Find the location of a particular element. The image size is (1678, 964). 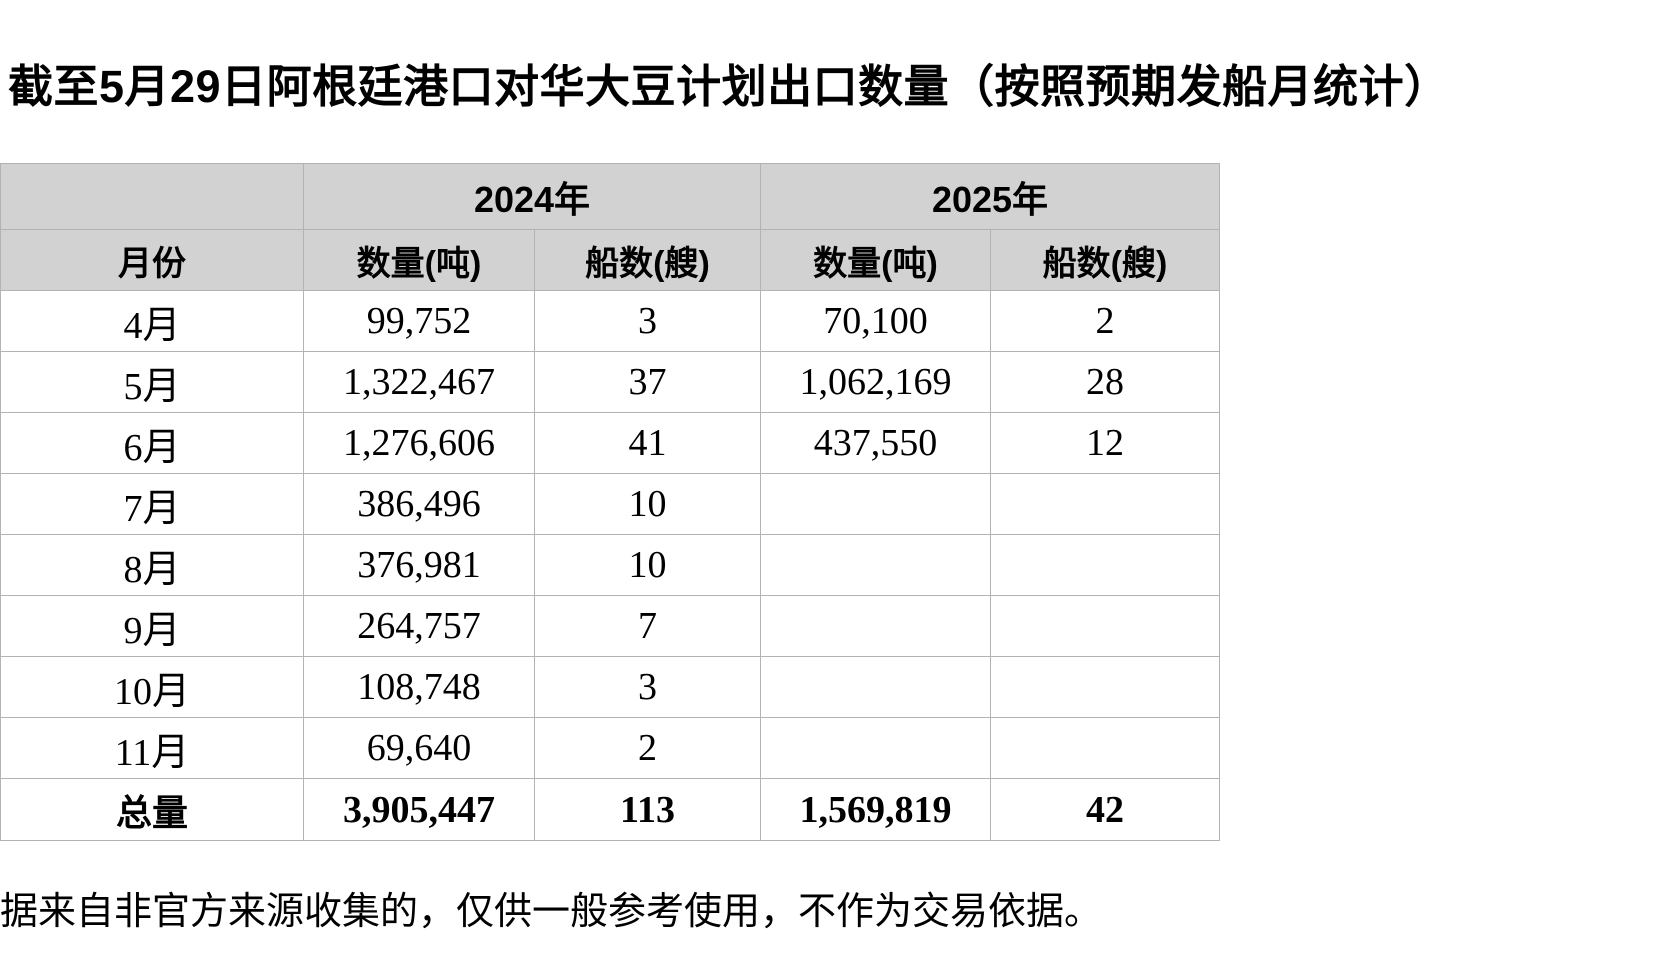

ships-2024-cell: 7 is located at coordinates (647, 626).